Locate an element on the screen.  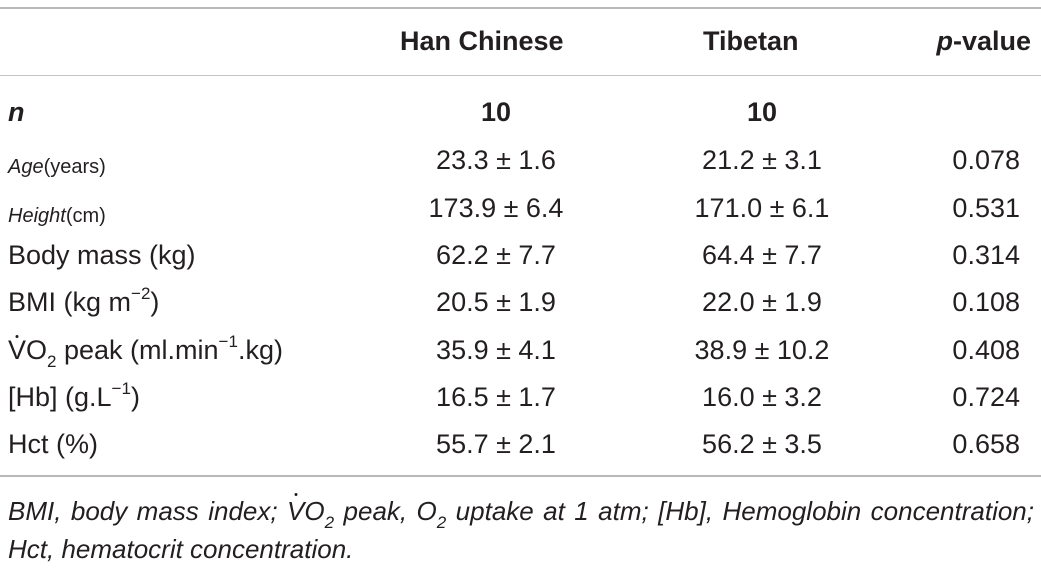
row-n-tibetan: 10 is located at coordinates (762, 112).